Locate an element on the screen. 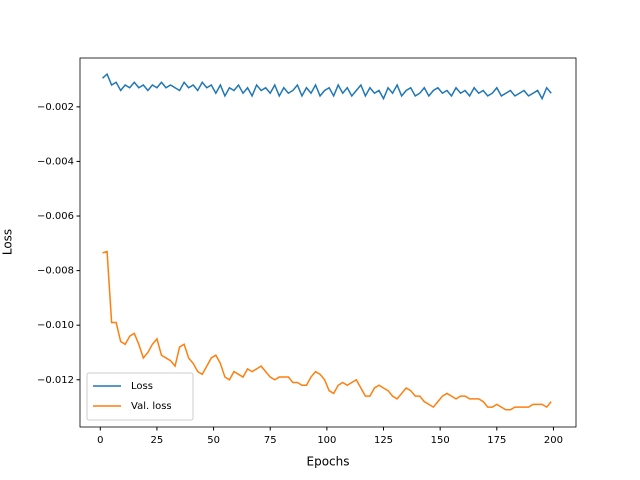  y-axis-label: Loss is located at coordinates (8, 242).